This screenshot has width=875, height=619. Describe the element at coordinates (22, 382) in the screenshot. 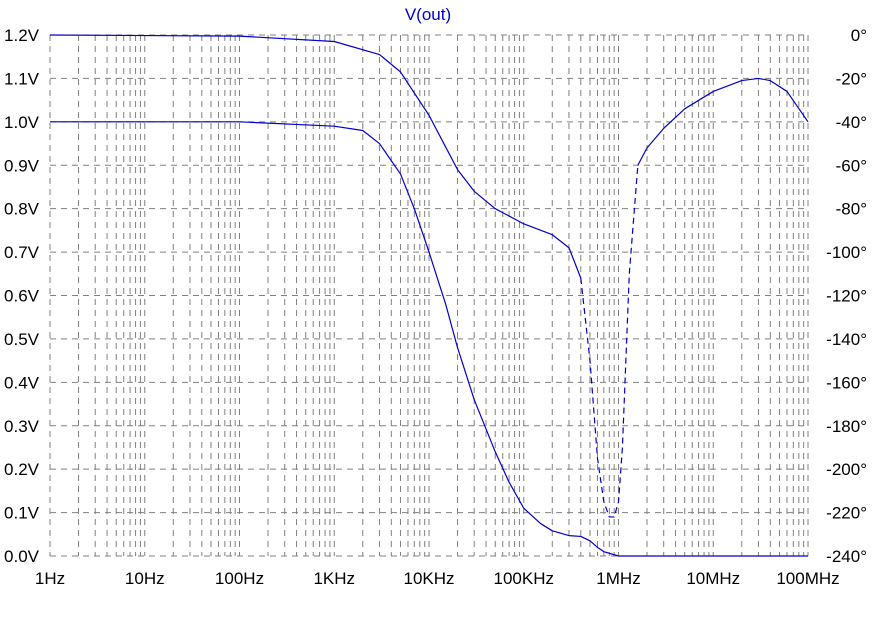

I see `y-left-tick-label: 0.4V` at that location.